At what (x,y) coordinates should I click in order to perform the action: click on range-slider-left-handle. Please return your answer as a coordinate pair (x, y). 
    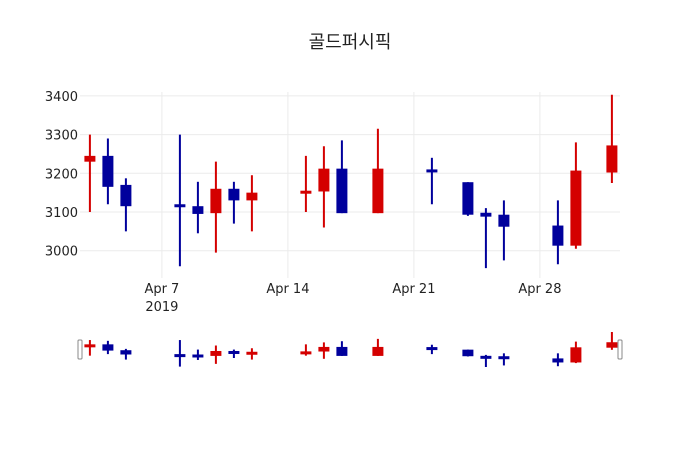
    Looking at the image, I should click on (80, 349).